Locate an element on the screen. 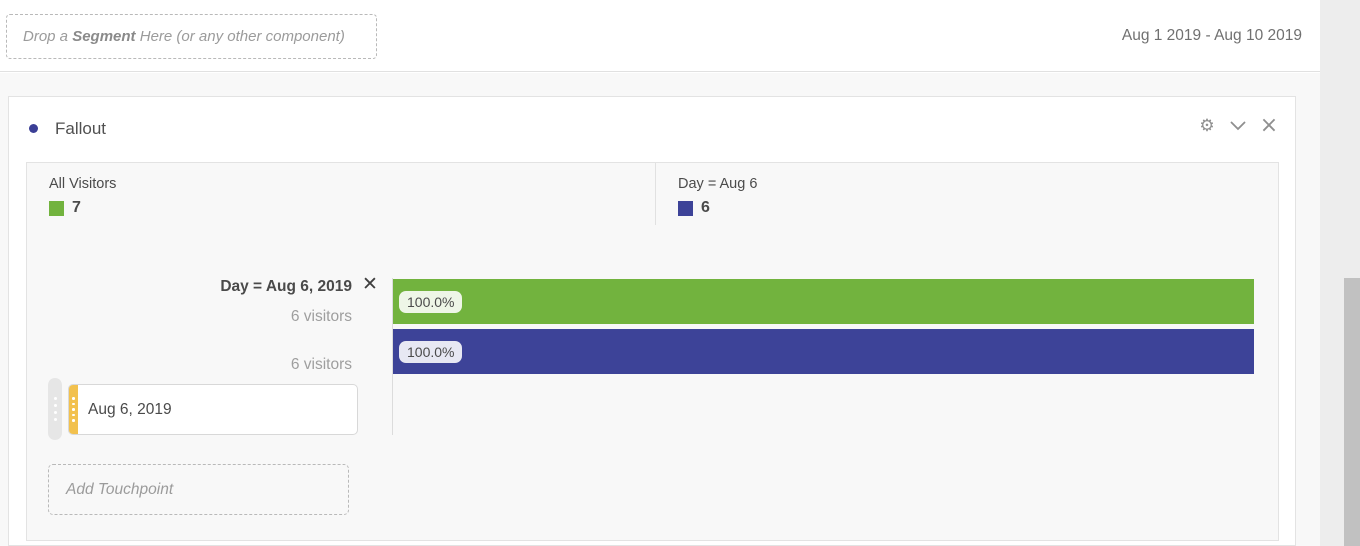 Image resolution: width=1360 pixels, height=546 pixels. scrollbar-track is located at coordinates (1340, 273).